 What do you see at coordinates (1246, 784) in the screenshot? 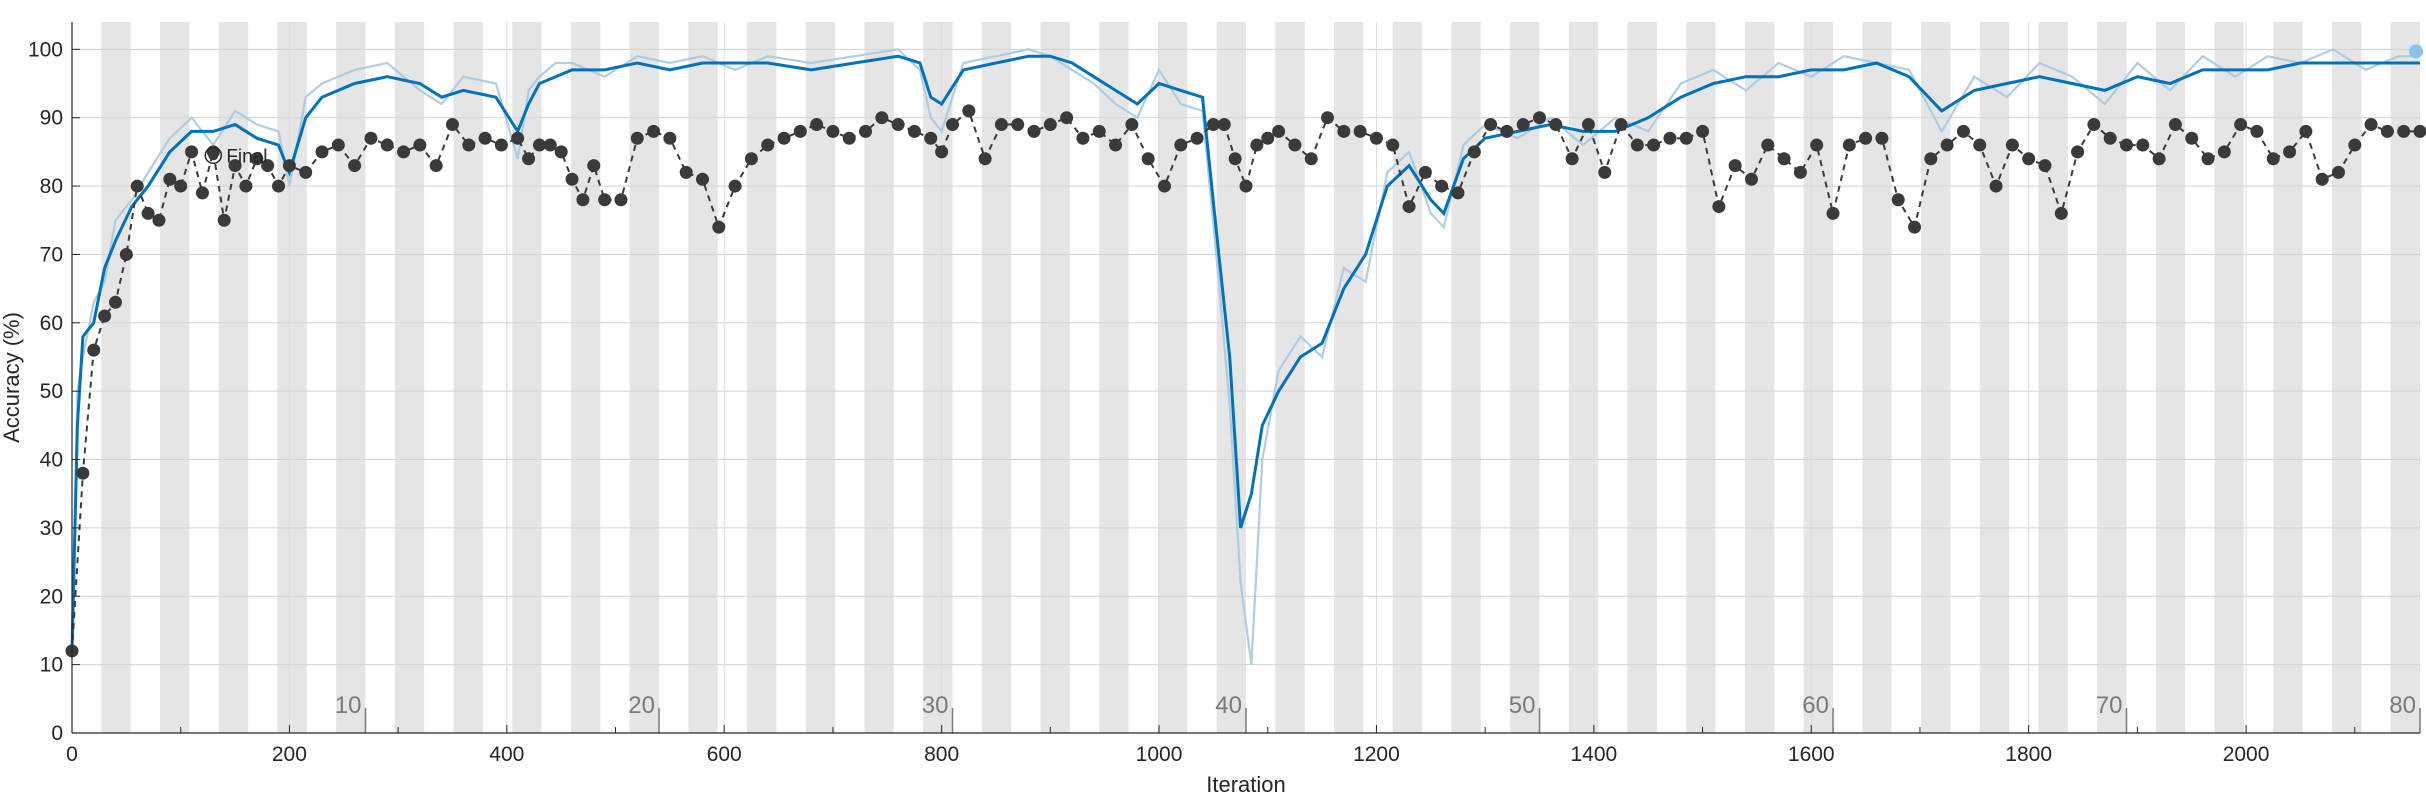
I see `x-axis-title: Iteration` at bounding box center [1246, 784].